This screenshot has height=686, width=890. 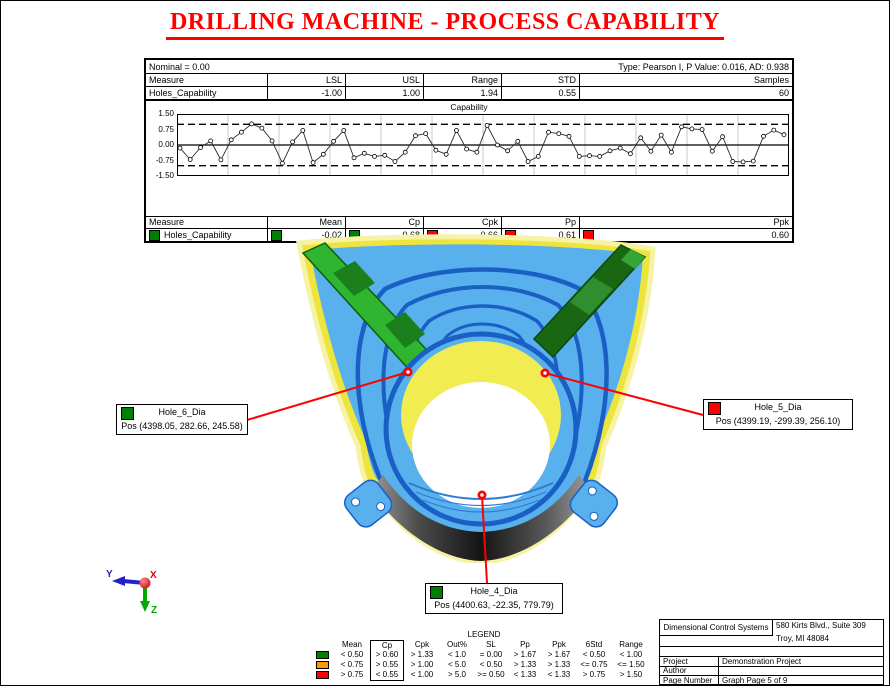 I want to click on legend-cell: > 5.0, so click(x=456, y=674).